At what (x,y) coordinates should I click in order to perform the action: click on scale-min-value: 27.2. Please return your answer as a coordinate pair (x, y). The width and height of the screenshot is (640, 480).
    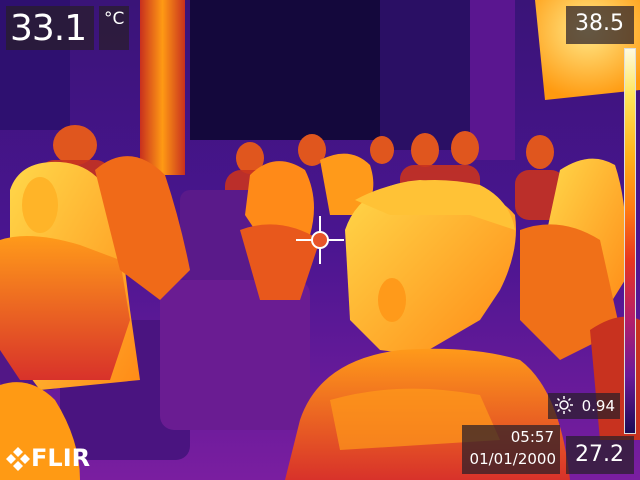
    Looking at the image, I should click on (599, 454).